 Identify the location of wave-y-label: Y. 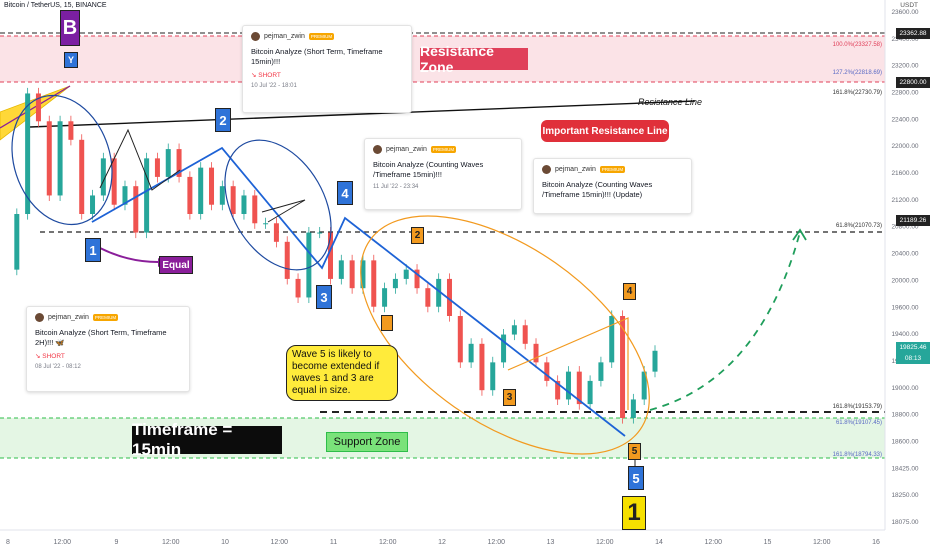
(71, 60).